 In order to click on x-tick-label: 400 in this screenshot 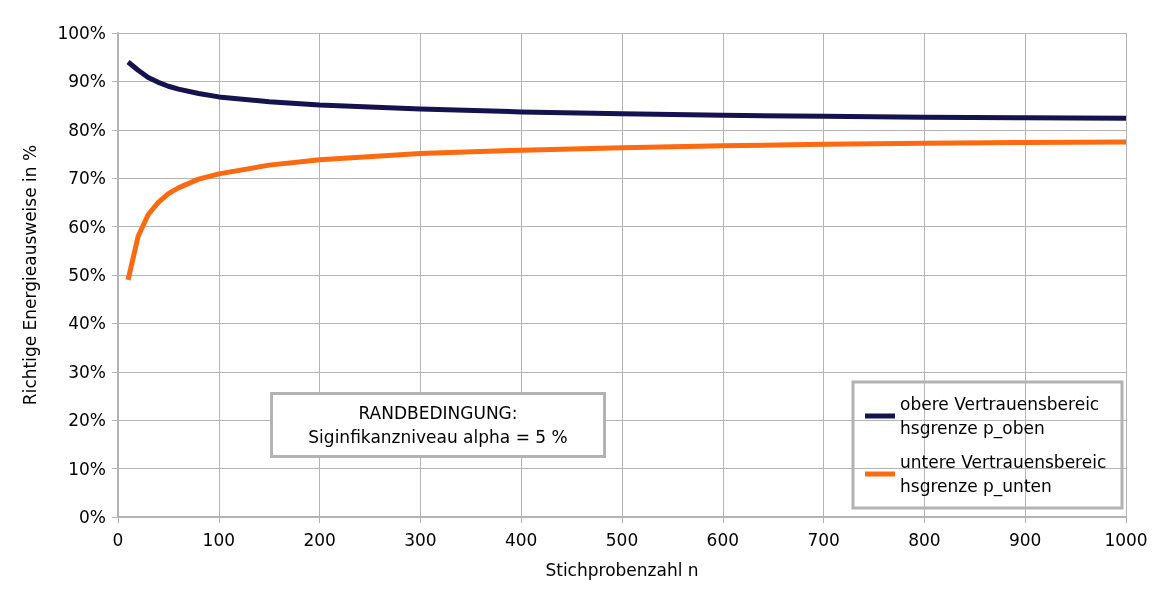, I will do `click(521, 539)`.